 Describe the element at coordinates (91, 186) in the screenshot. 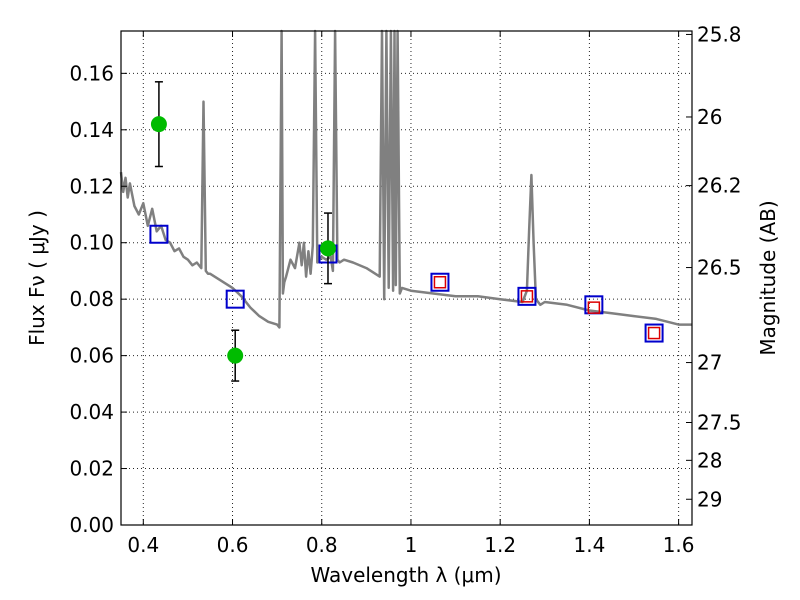

I see `y-tick-label: 0.12` at that location.